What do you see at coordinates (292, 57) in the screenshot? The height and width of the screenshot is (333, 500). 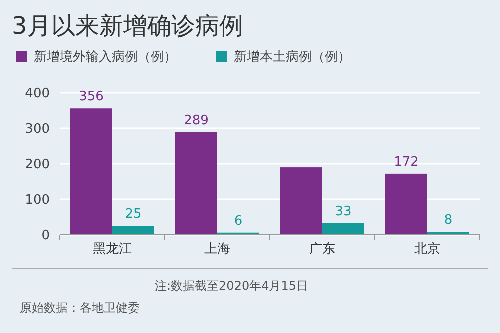 I see `legend-label: 新增本土病例（例）` at bounding box center [292, 57].